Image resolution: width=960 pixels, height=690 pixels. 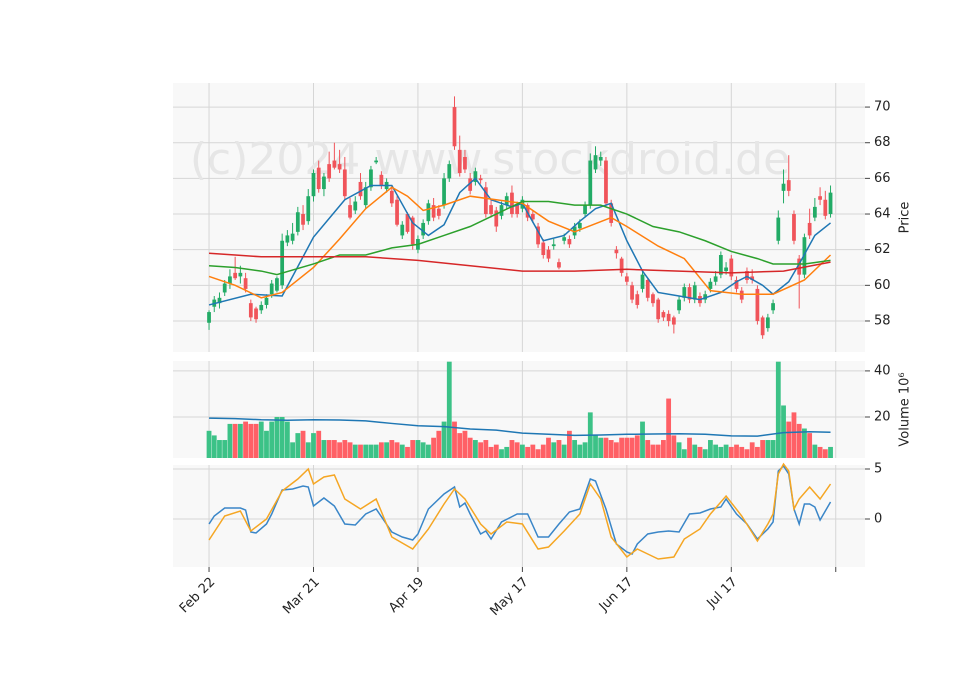 I want to click on y-tick-label: 68, so click(x=882, y=142).